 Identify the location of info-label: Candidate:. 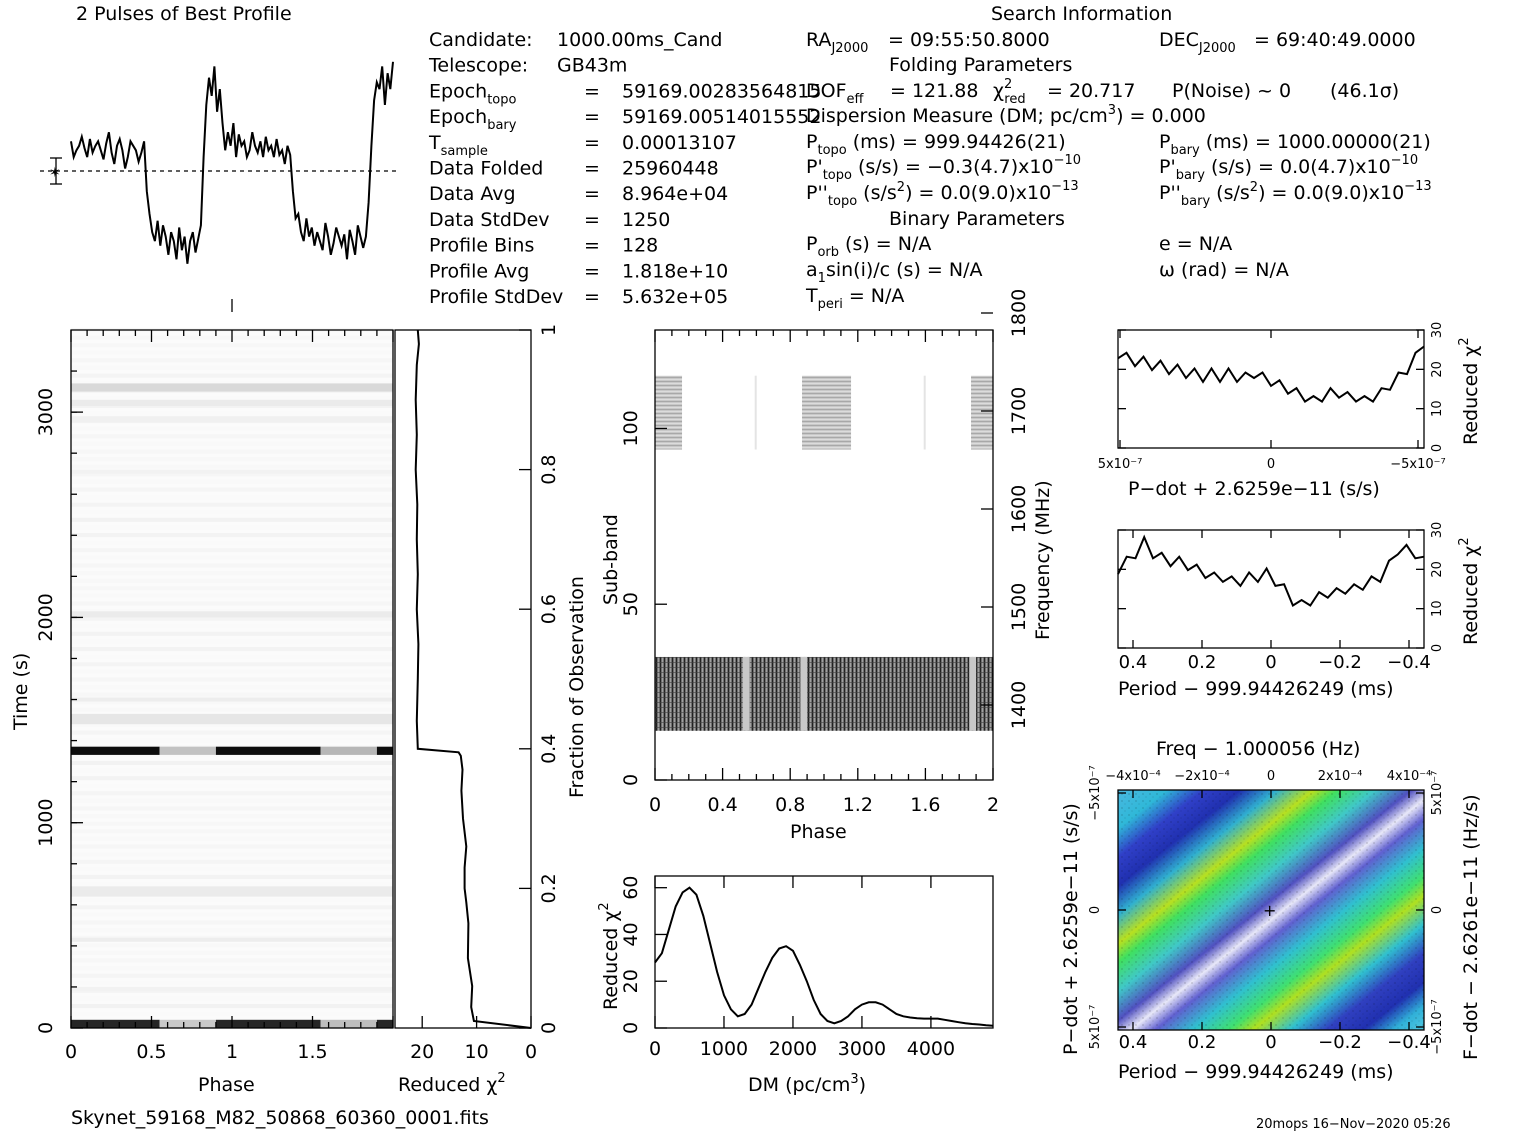
(481, 40).